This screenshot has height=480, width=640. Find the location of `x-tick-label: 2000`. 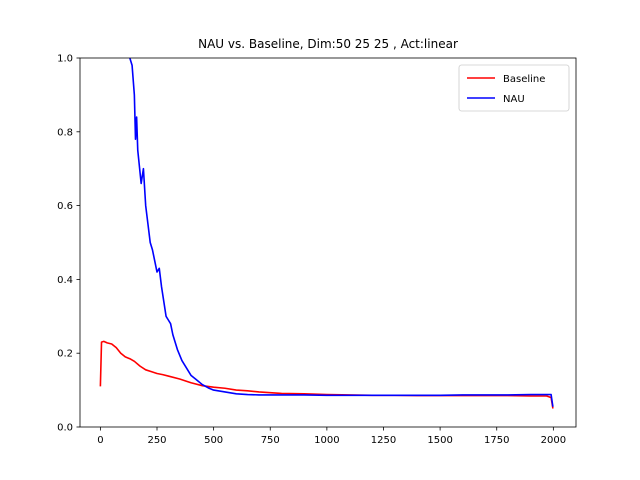

x-tick-label: 2000 is located at coordinates (553, 440).